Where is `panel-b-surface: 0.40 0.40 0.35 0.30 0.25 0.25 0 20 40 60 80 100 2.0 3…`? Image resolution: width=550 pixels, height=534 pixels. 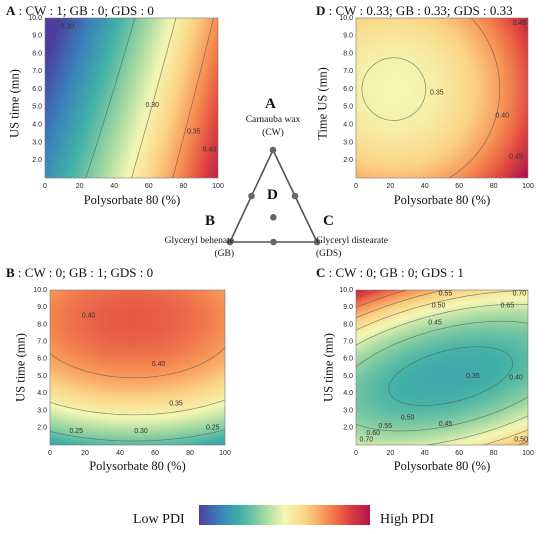 panel-b-surface: 0.40 0.40 0.35 0.30 0.25 0.25 0 20 40 60 80 100 2.0 3… is located at coordinates (132, 372).